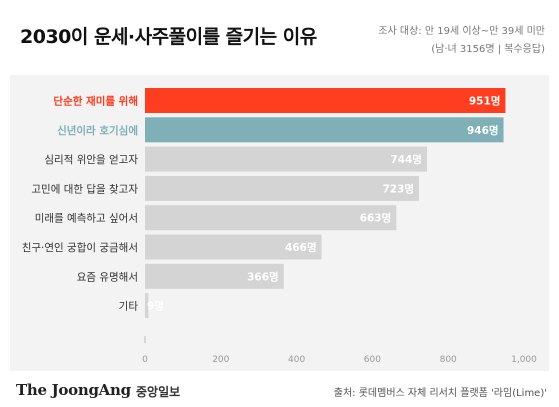 Image resolution: width=559 pixels, height=407 pixels. What do you see at coordinates (263, 276) in the screenshot?
I see `value-label-6: 366명` at bounding box center [263, 276].